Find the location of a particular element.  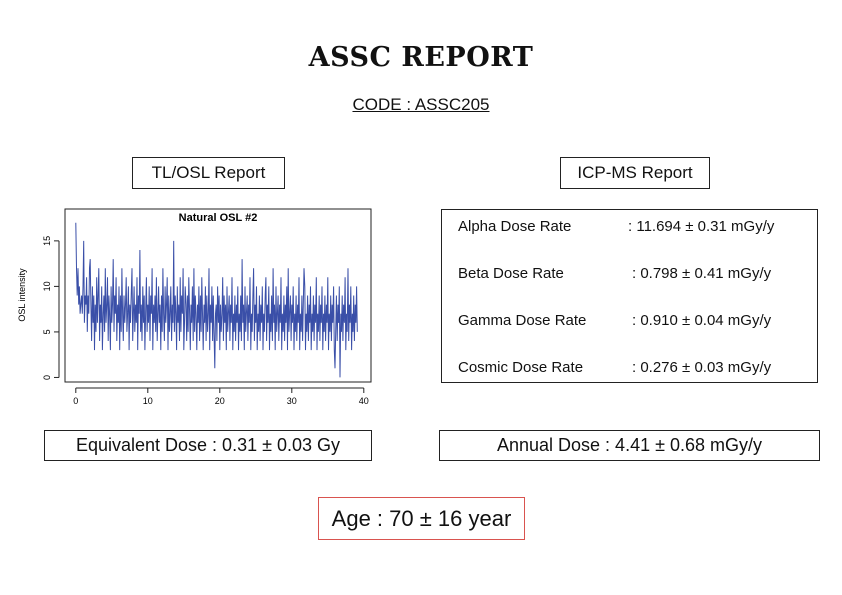

report-title: ASSC REPORT is located at coordinates (421, 57).